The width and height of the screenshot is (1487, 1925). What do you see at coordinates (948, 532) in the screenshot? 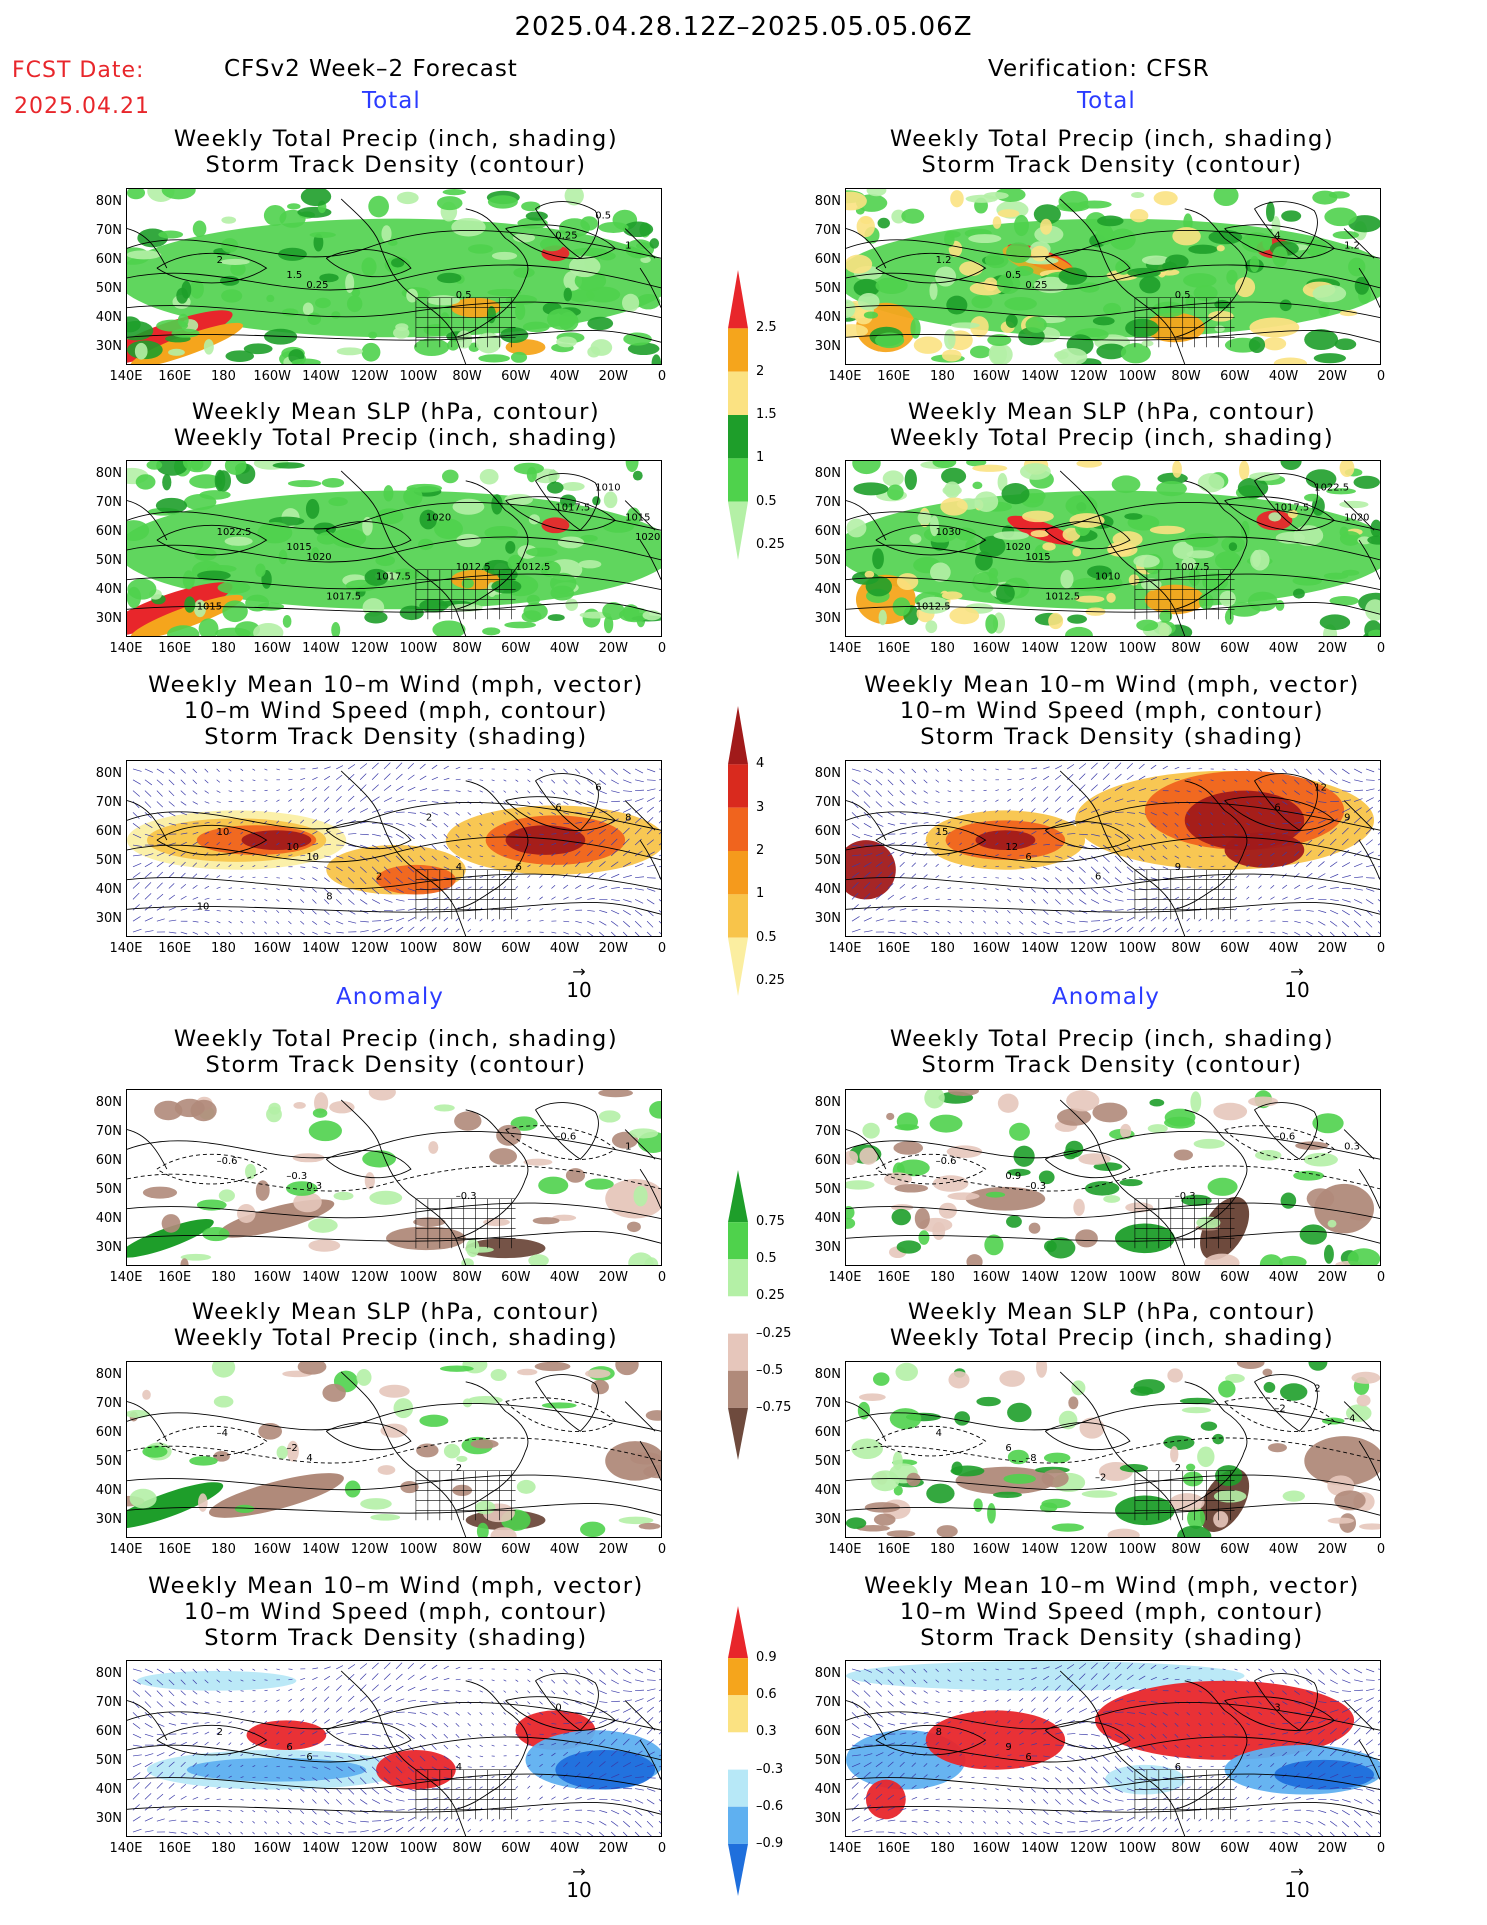
I see `contour-label: 1030` at bounding box center [948, 532].